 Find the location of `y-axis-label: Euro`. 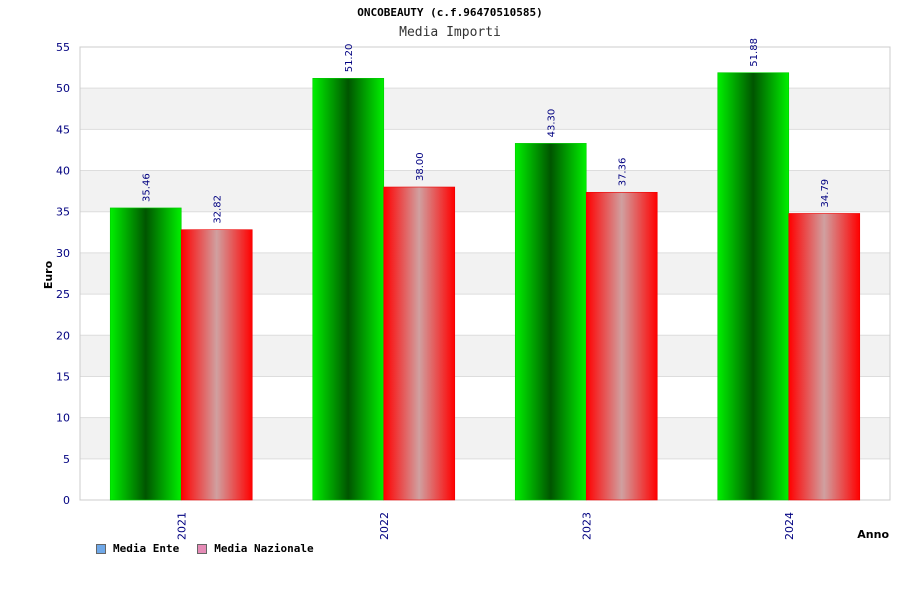

y-axis-label: Euro is located at coordinates (48, 274).